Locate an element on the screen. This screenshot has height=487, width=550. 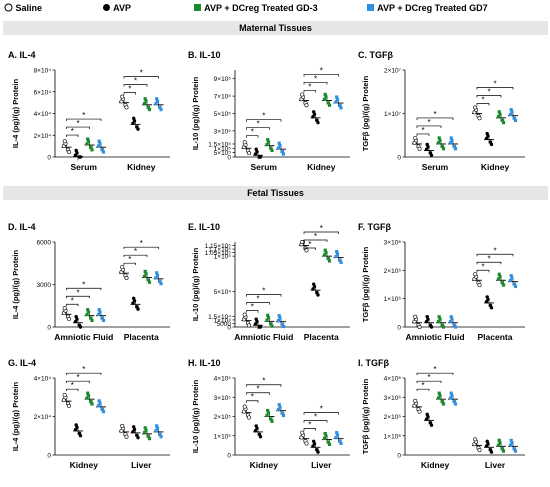
y-tick-label: 3×10⁵ is located at coordinates (223, 398).